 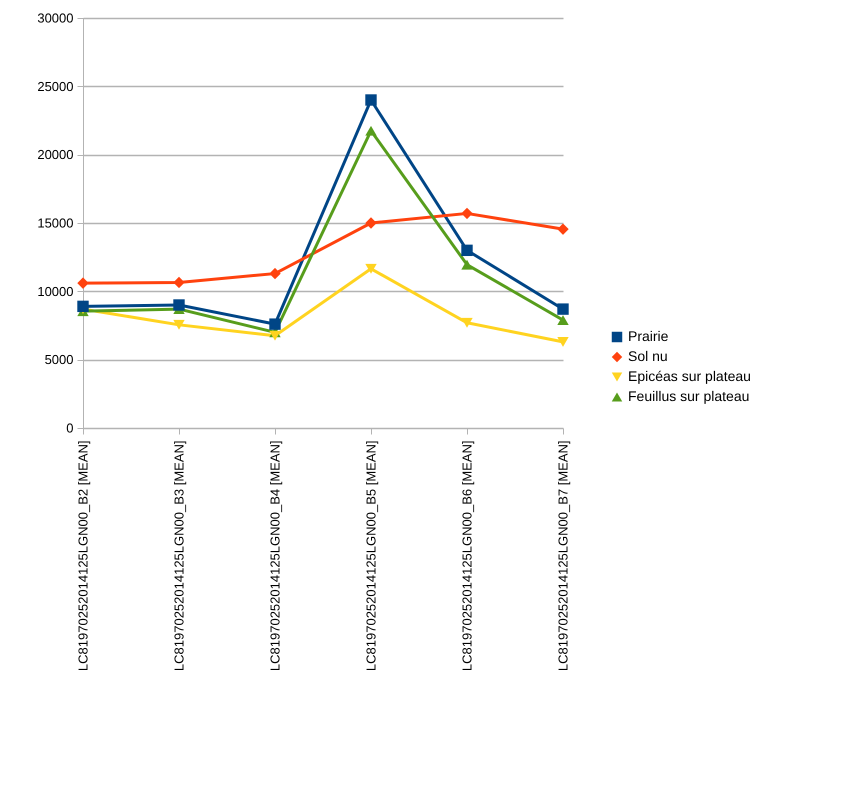 What do you see at coordinates (371, 556) in the screenshot?
I see `x-tick-label: LC81970252014125LGN00_B5 [MEAN]` at bounding box center [371, 556].